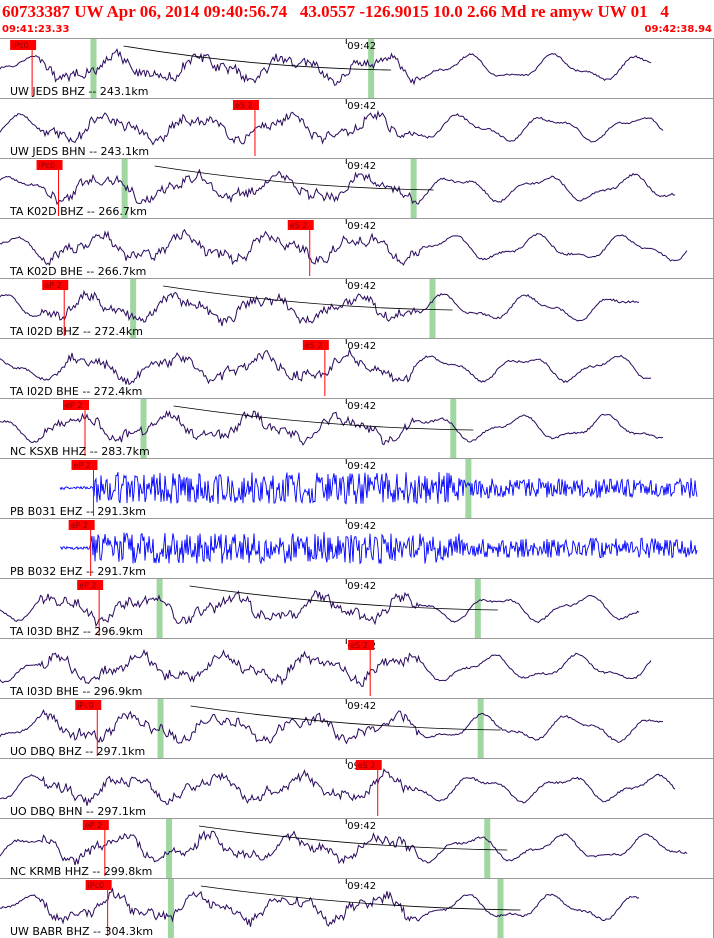 This screenshot has width=714, height=938. I want to click on trace-row: 09:42 iPc0 TA K02D BHZ -- 266.7km, so click(357, 188).